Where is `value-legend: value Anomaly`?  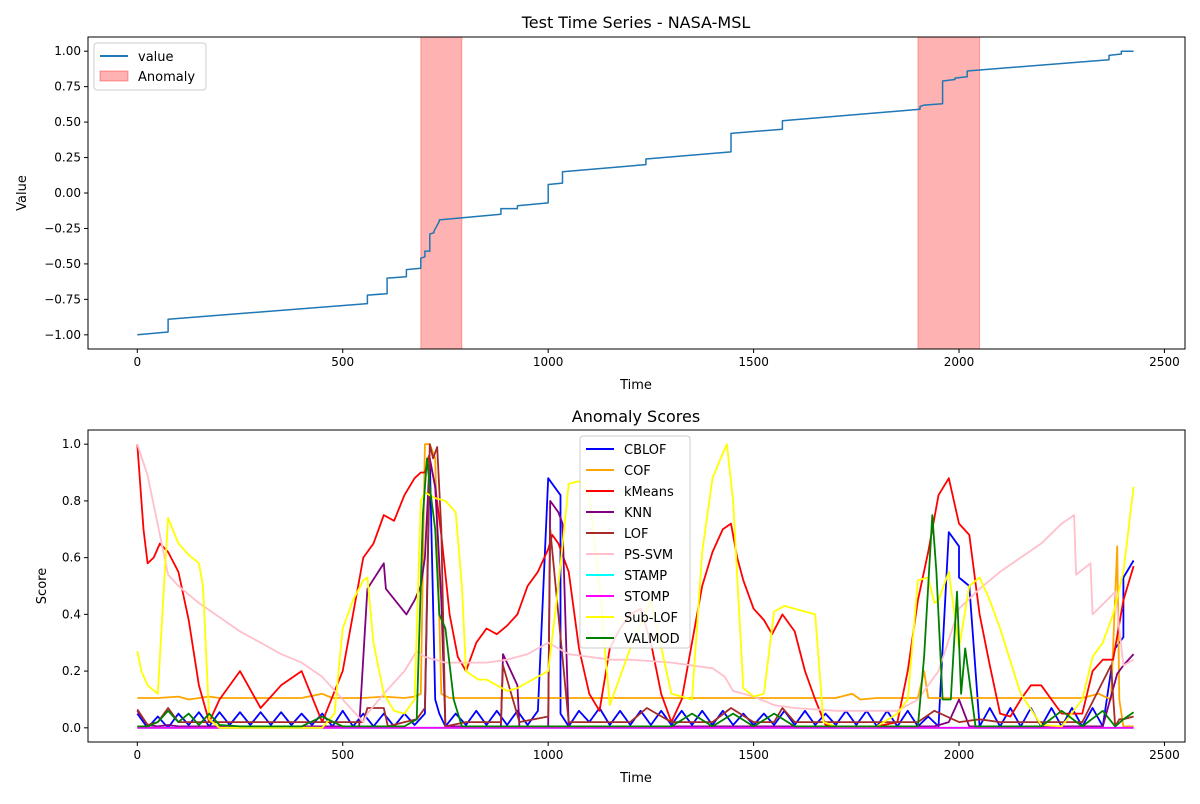 value-legend: value Anomaly is located at coordinates (150, 66).